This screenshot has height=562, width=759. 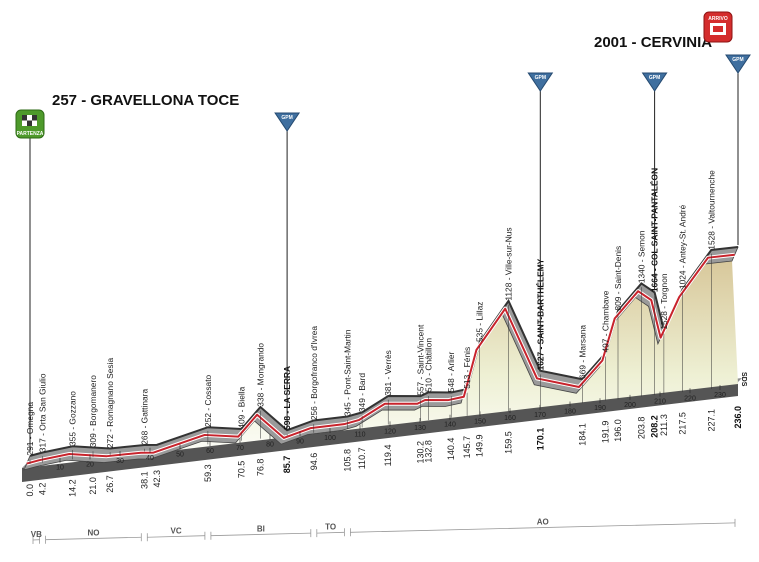 I want to click on km-label: 38.1, so click(x=144, y=480).